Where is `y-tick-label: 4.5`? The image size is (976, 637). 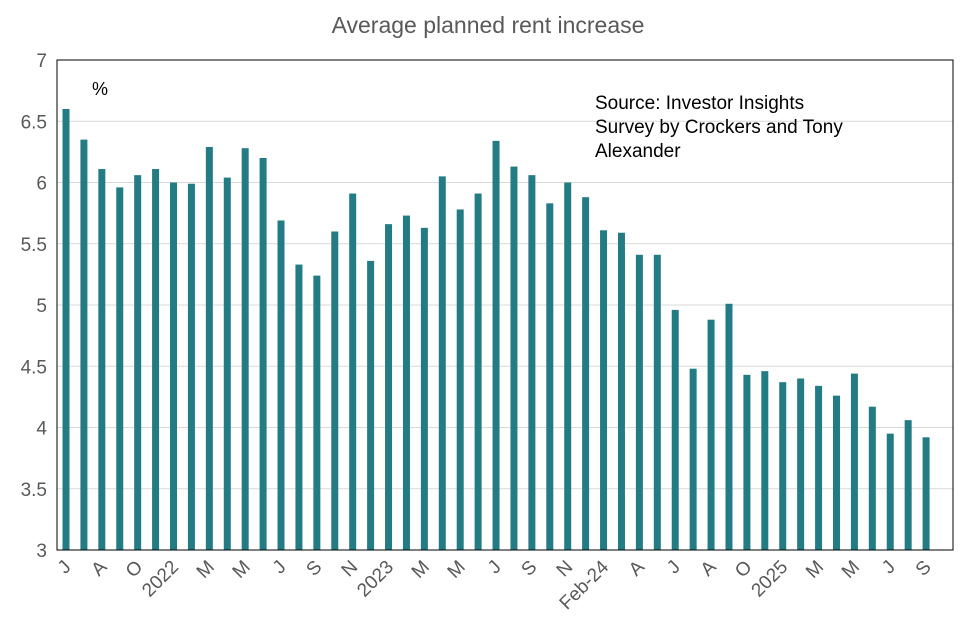
y-tick-label: 4.5 is located at coordinates (34, 367).